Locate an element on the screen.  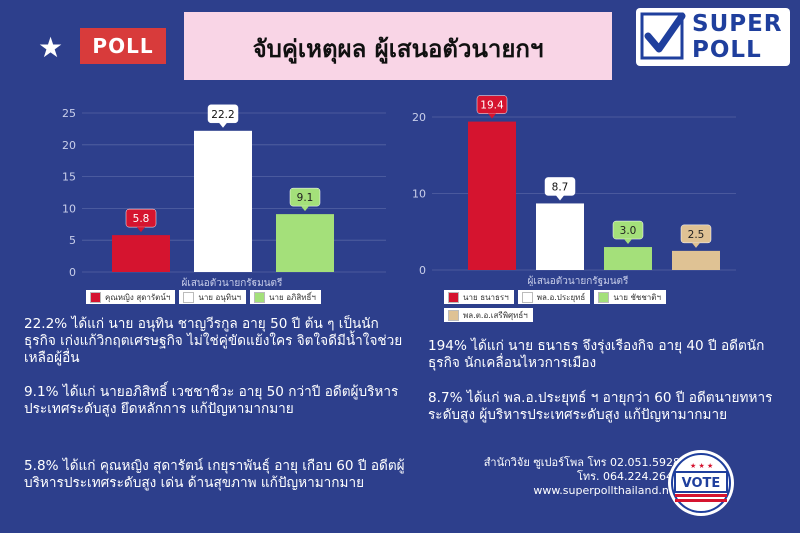
chart-right-svg: 0 10 20 19.4 8.7 3.0 2.5 ผู้เสนอตัวนายกรัฐมนตรี is located at coordinates (574, 190).